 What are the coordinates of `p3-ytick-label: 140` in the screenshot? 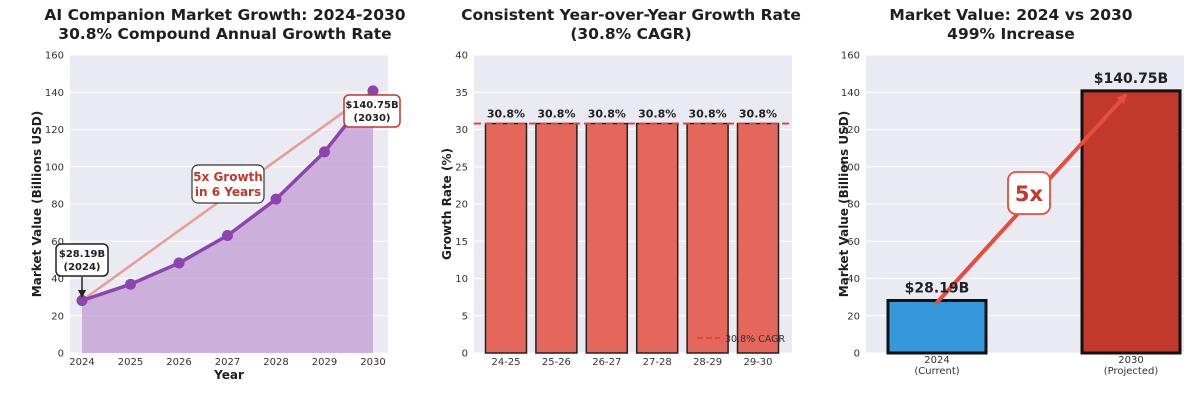 It's located at (850, 93).